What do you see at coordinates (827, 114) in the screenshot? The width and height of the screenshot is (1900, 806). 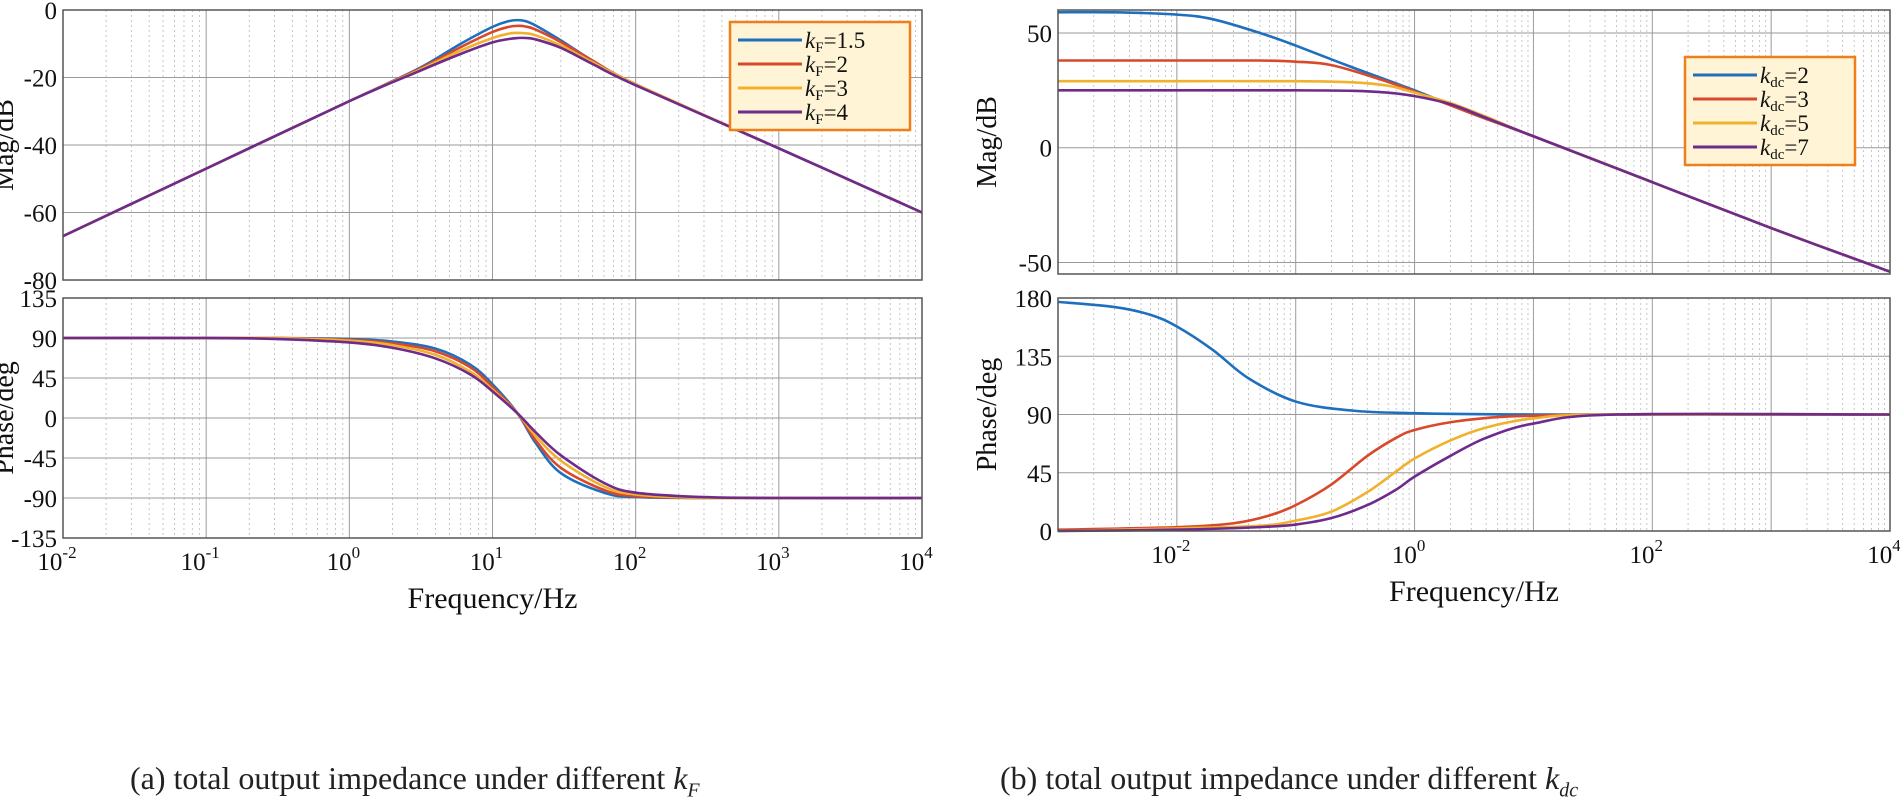 I see `legend-label: kF=4` at bounding box center [827, 114].